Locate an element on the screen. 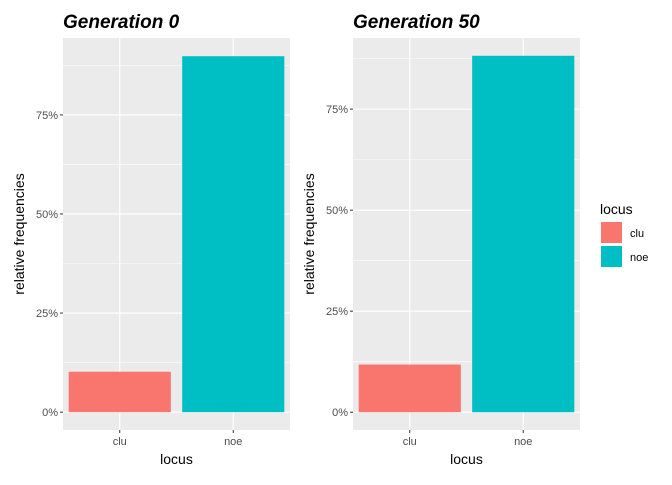 Image resolution: width=672 pixels, height=485 pixels. legend-label: clu is located at coordinates (637, 234).